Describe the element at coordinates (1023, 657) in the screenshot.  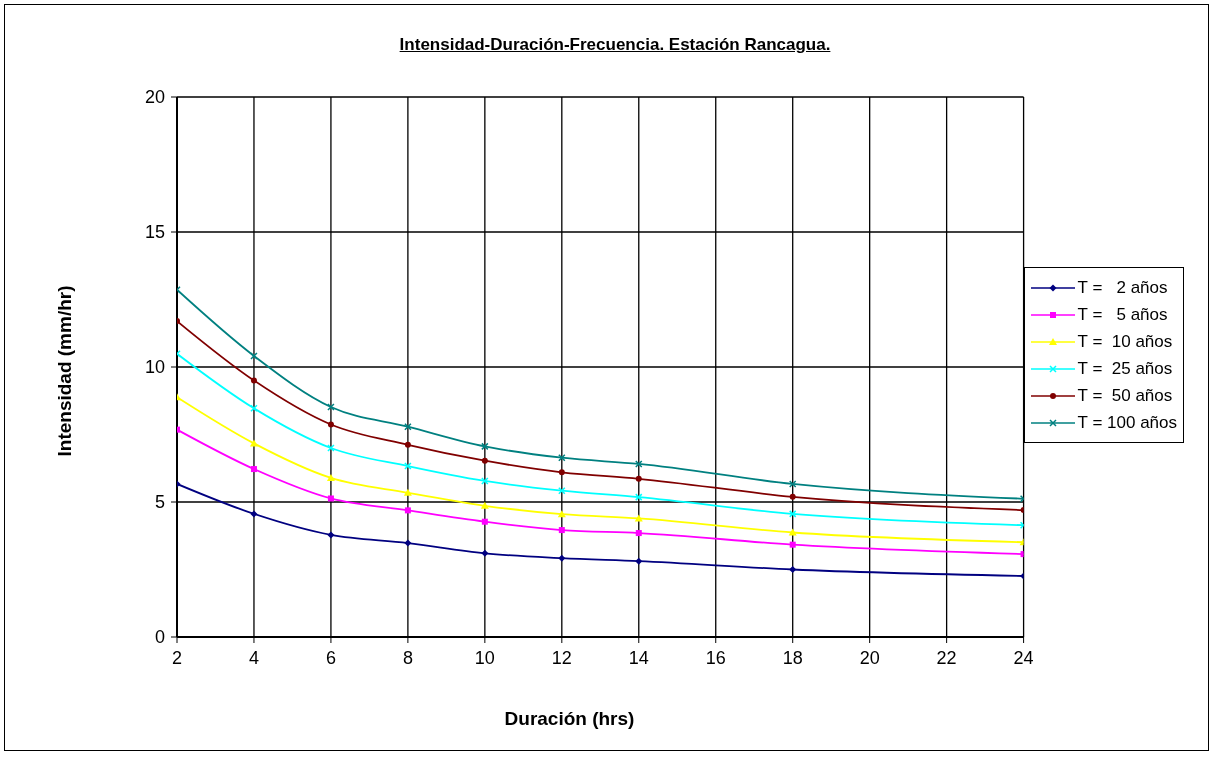
I see `x-tick-label: 24` at that location.